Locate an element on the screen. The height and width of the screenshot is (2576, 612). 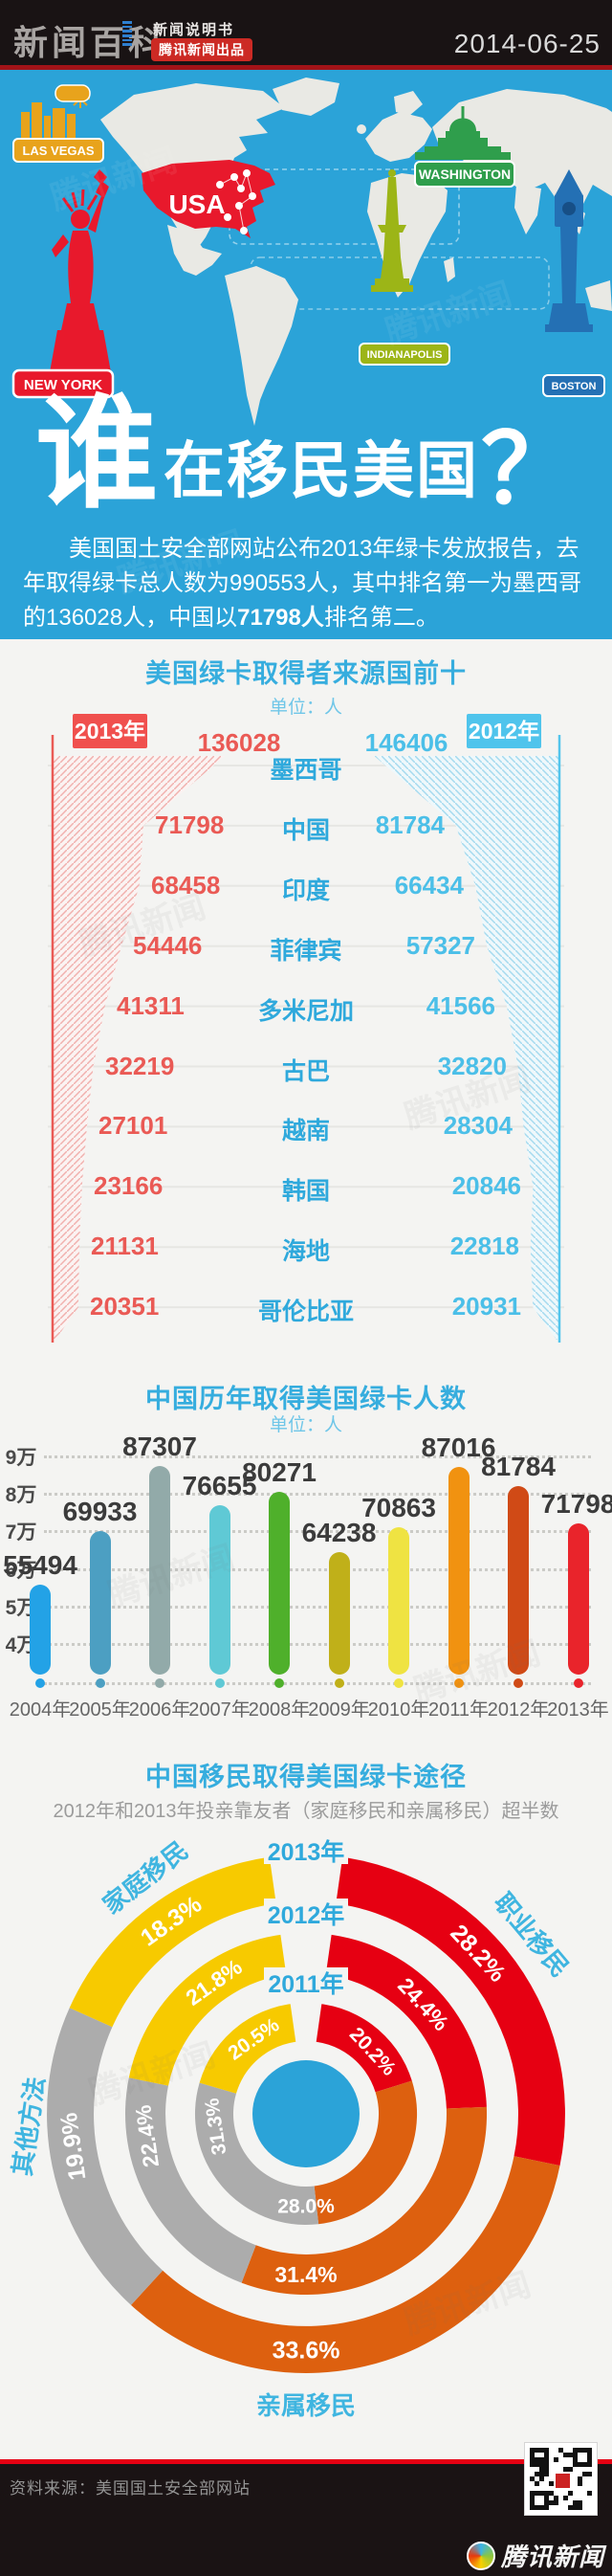
x-axis-tick-label: 2005年 is located at coordinates (100, 1710).